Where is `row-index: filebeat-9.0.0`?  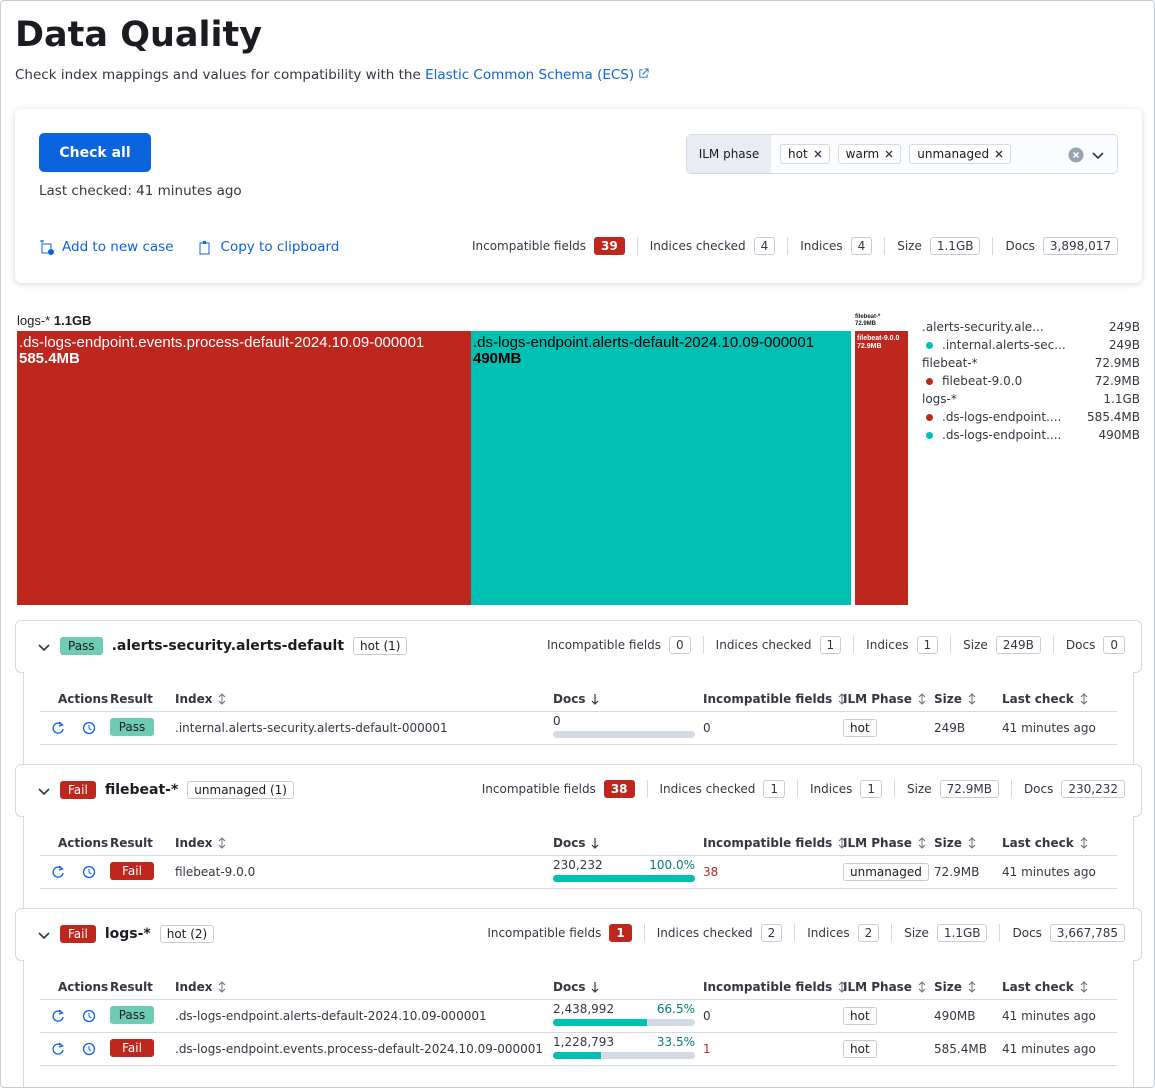 row-index: filebeat-9.0.0 is located at coordinates (215, 872).